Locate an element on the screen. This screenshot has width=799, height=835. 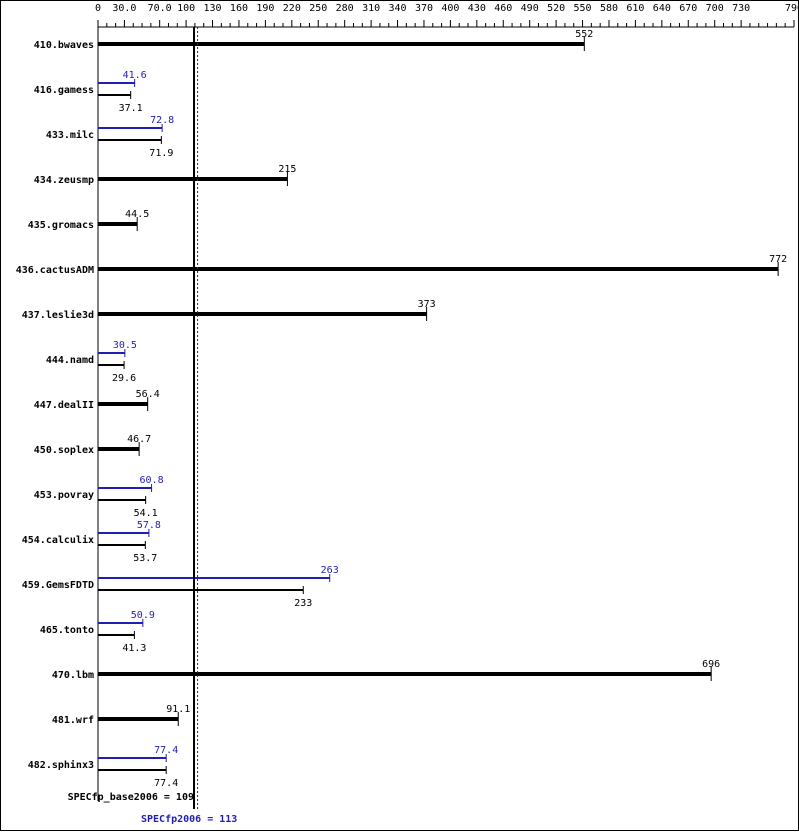
peak-value-label: 30.5 is located at coordinates (125, 345).